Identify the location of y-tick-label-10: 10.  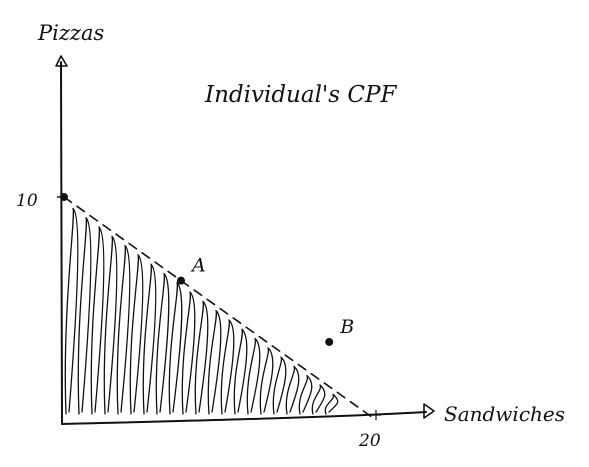
(27, 201).